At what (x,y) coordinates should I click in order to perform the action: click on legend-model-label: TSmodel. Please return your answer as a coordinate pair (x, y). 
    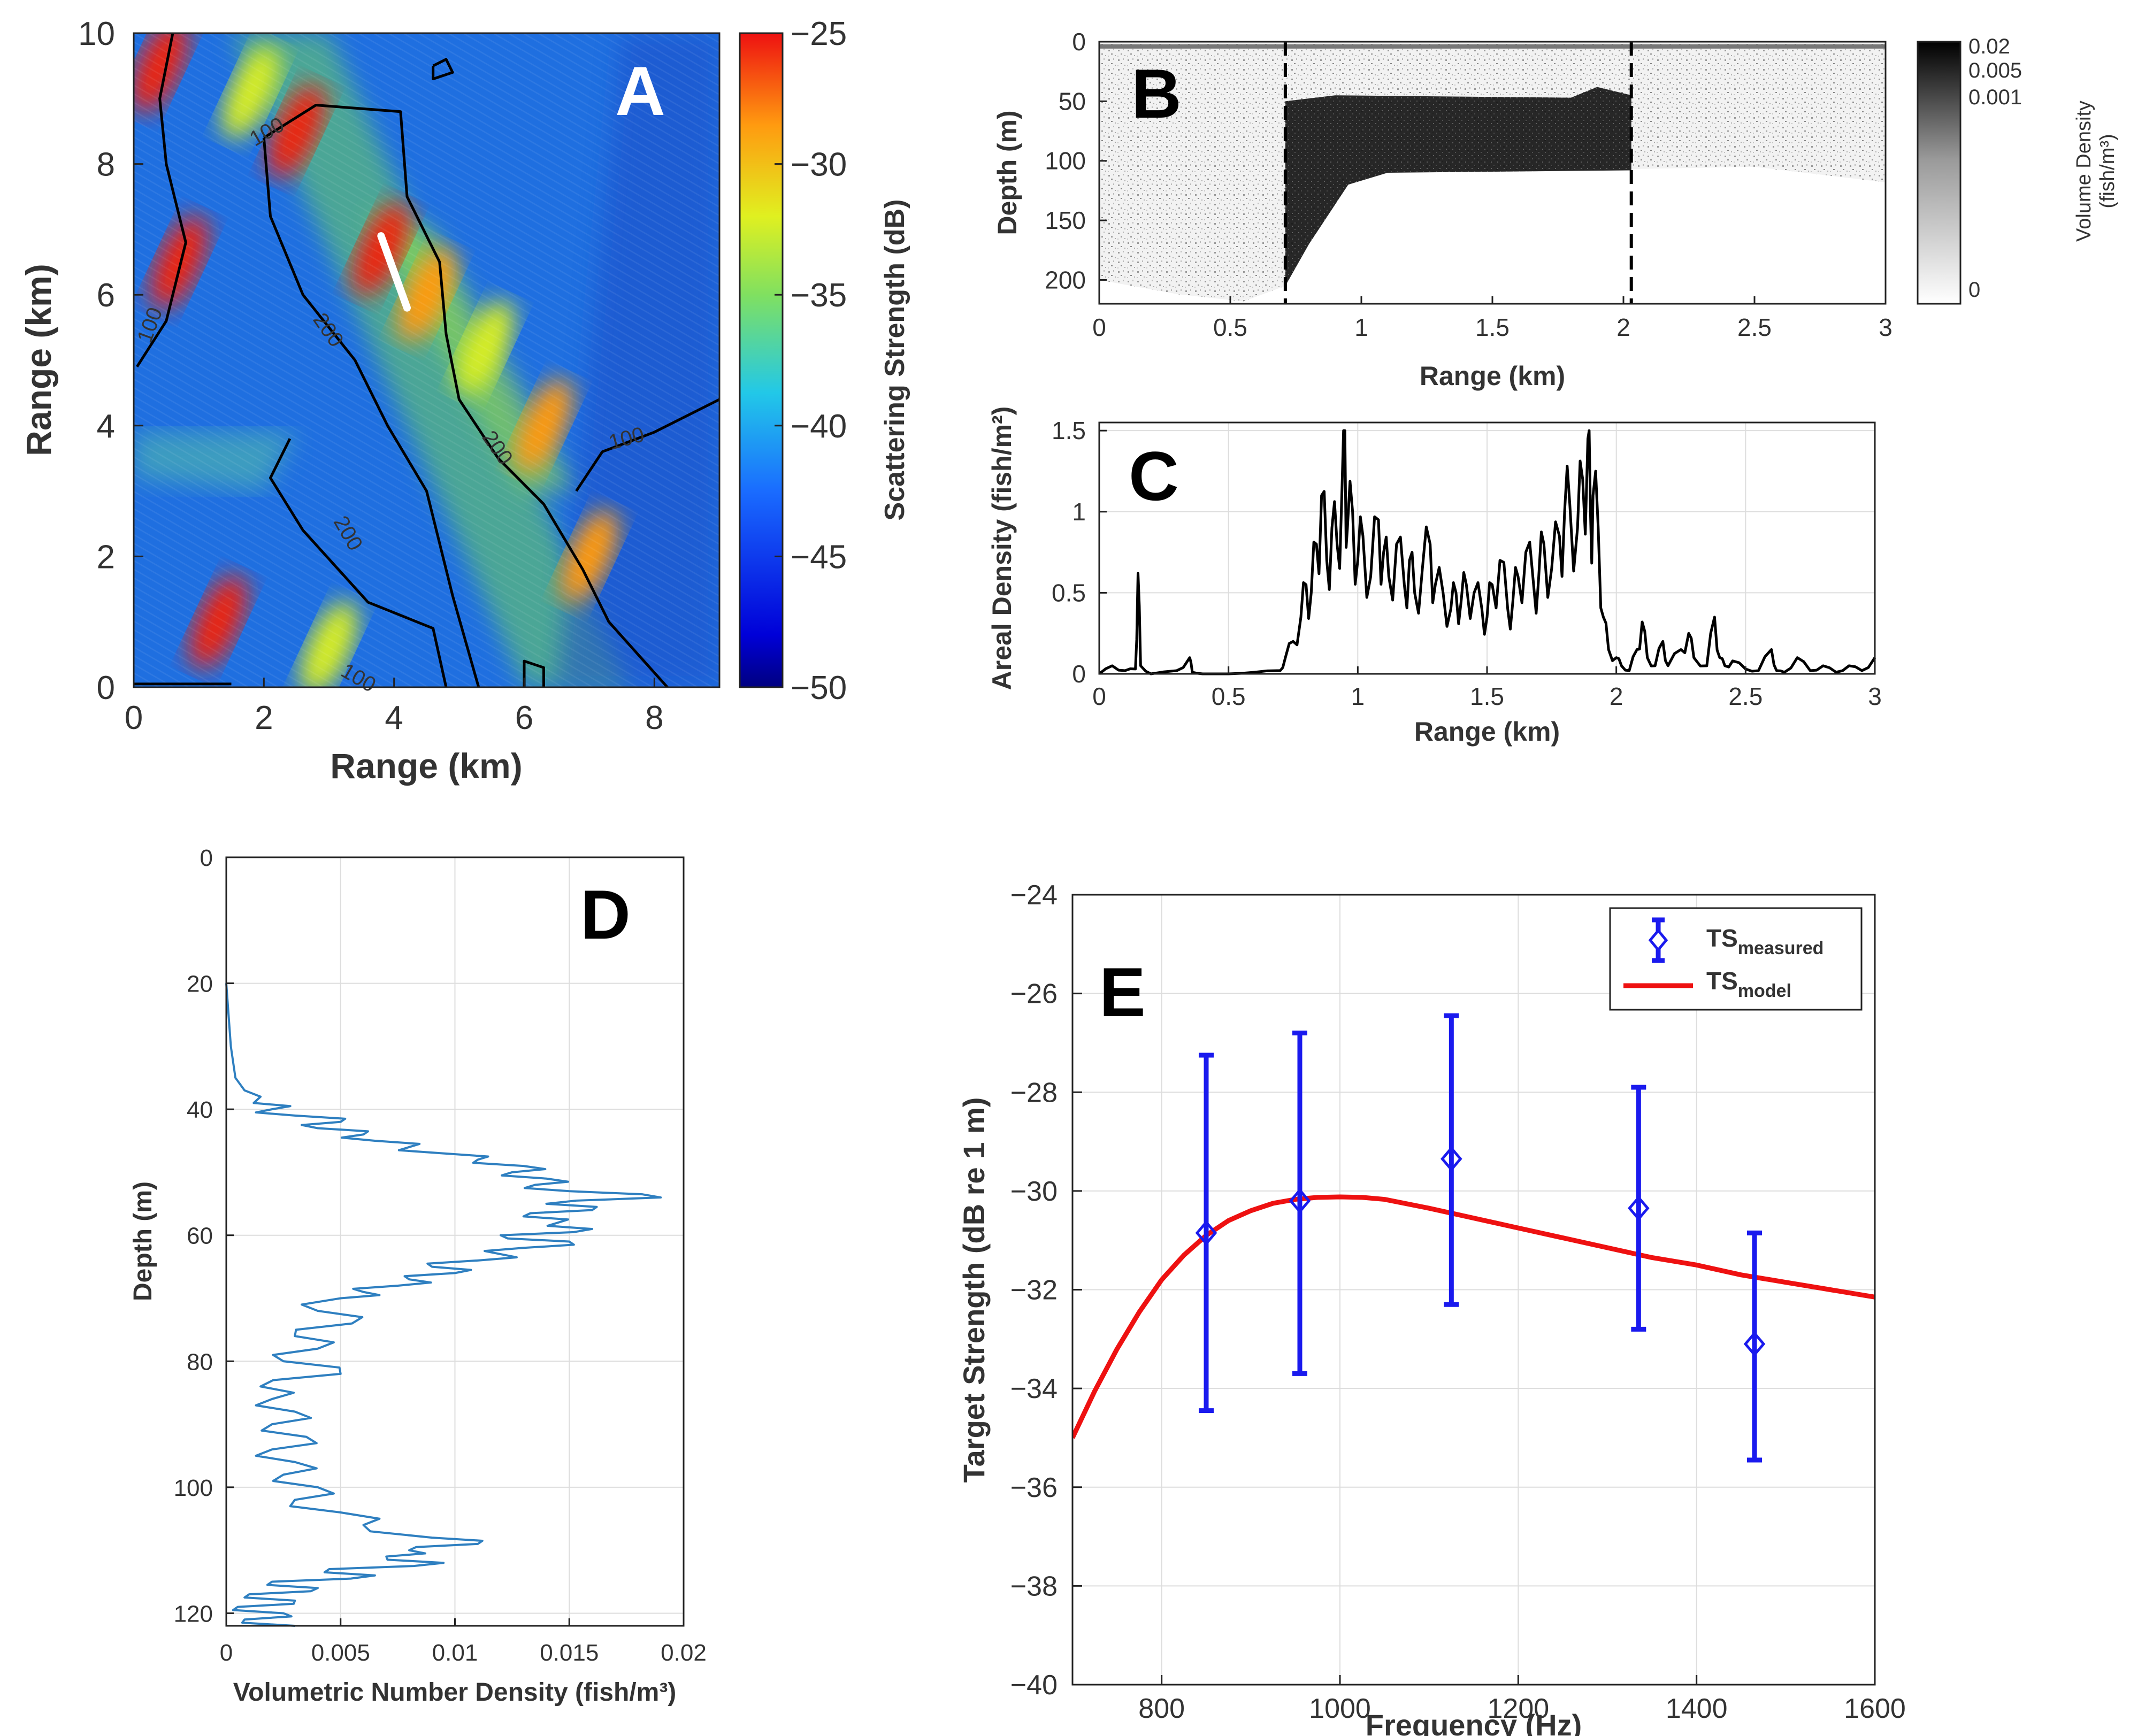
    Looking at the image, I should click on (1749, 984).